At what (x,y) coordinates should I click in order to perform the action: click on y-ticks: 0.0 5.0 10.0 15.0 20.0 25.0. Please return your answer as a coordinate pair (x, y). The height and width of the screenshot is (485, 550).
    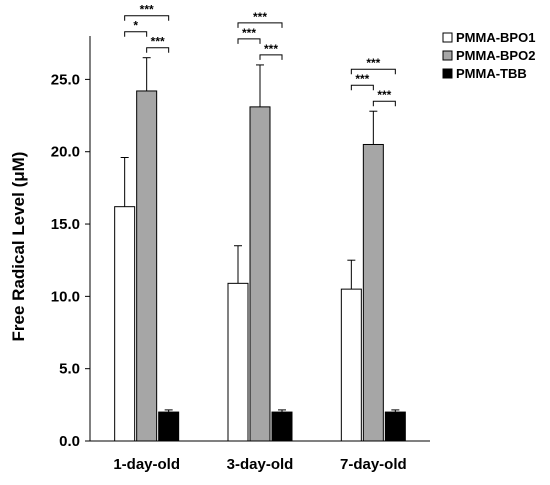
    Looking at the image, I should click on (70, 260).